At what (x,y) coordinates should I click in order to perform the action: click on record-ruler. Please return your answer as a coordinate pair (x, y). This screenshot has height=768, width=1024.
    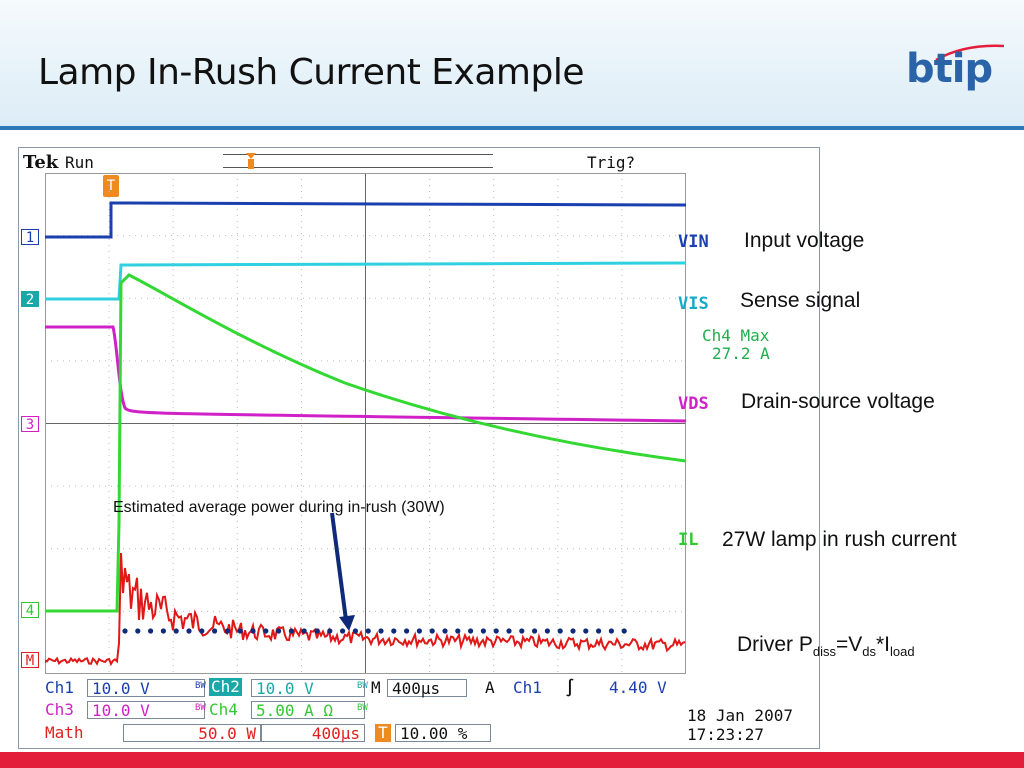
    Looking at the image, I should click on (358, 161).